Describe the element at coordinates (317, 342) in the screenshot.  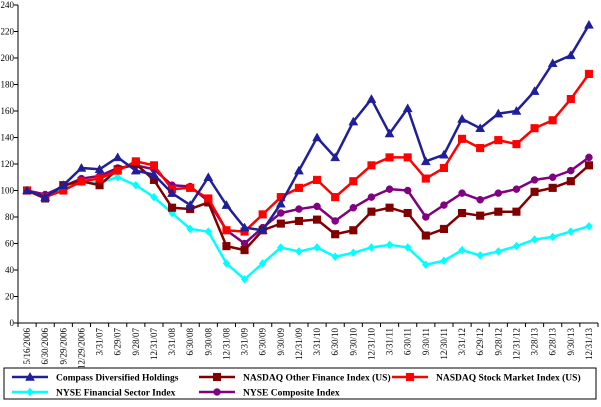
I see `x-tick-label: 3/31/10` at that location.